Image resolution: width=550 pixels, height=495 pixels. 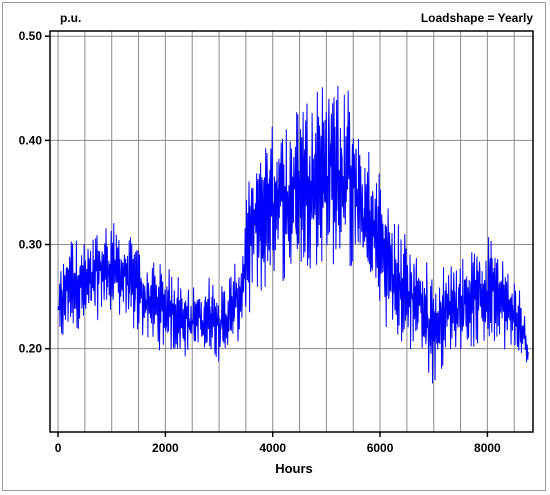 I want to click on x-tick-label: 8000, so click(x=487, y=448).